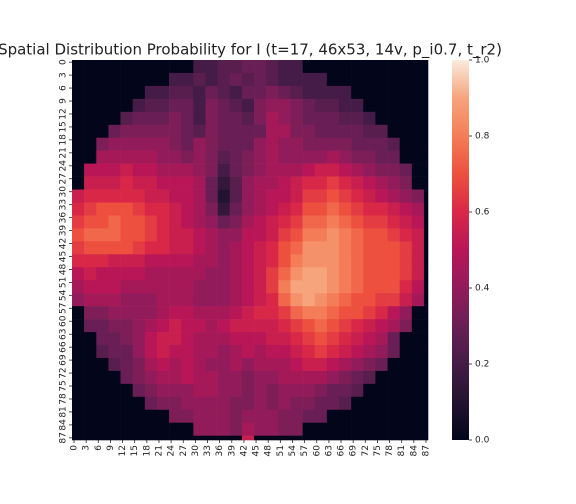 The width and height of the screenshot is (576, 504). Describe the element at coordinates (64, 62) in the screenshot. I see `y-tick-label: 0` at that location.